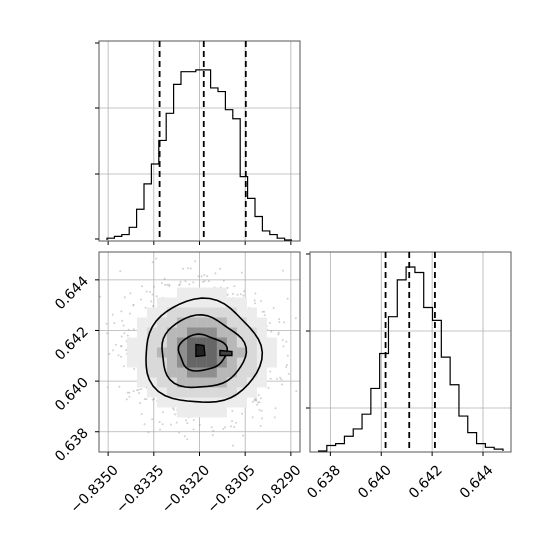  I want to click on hist-param1-steps, so click(199, 155).